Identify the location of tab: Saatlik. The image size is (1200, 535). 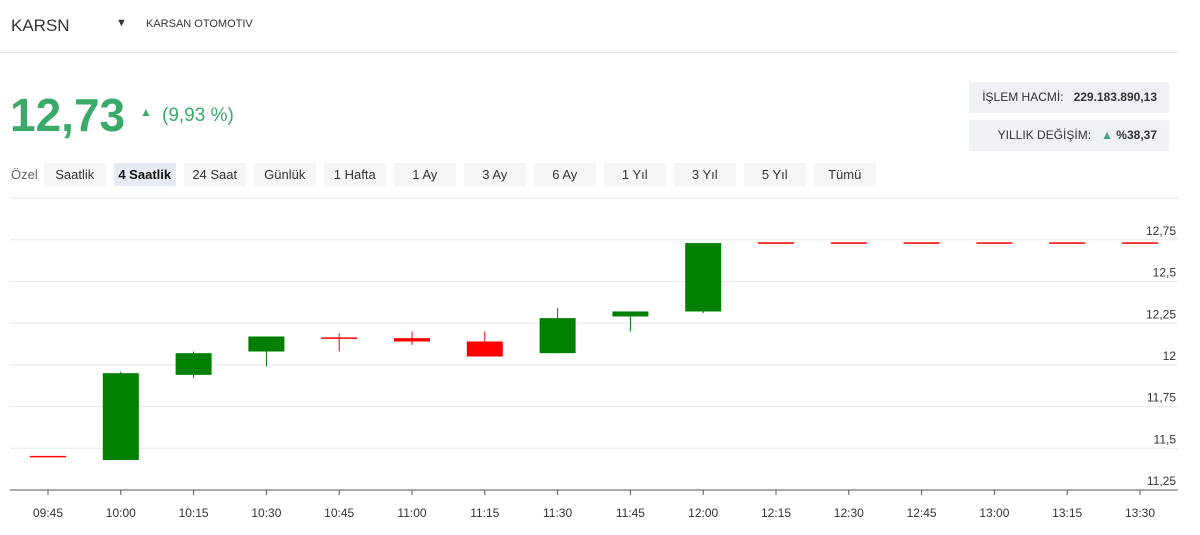
(74, 174).